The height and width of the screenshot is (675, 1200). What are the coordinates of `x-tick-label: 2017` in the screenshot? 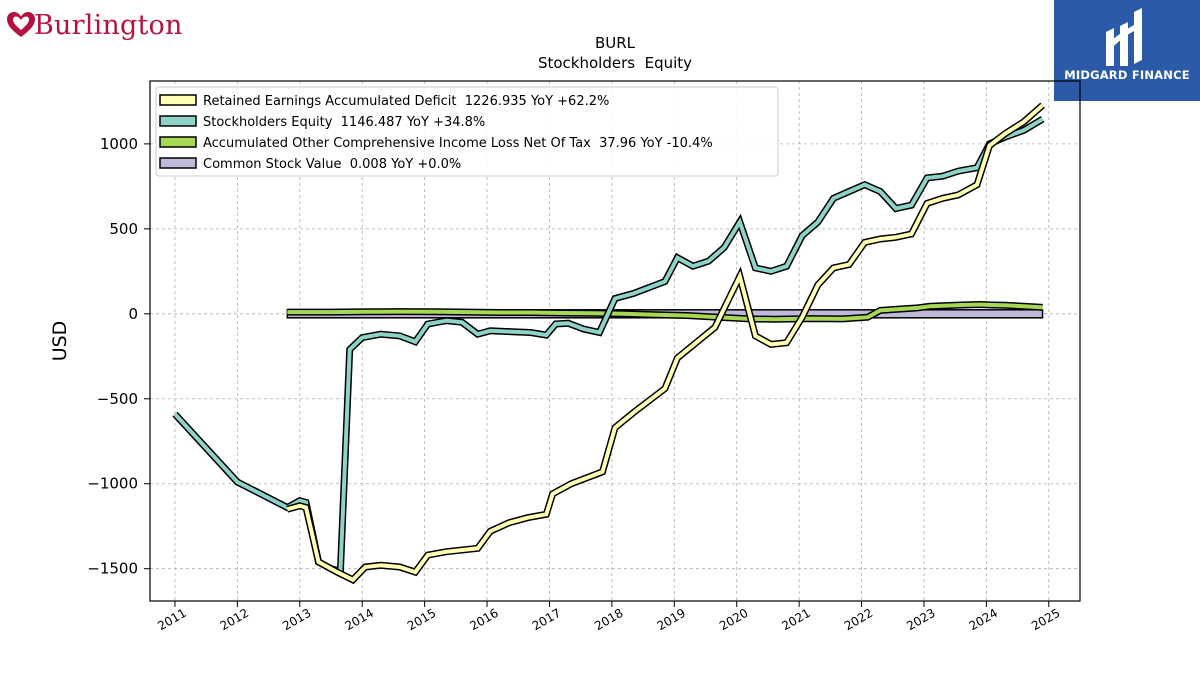 It's located at (546, 619).